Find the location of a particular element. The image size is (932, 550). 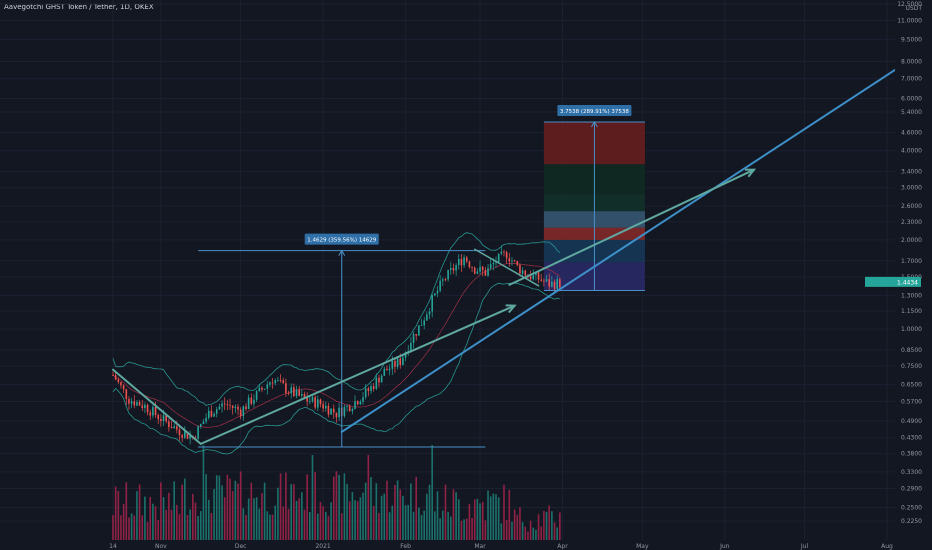

projection-arrow-head is located at coordinates (751, 173).